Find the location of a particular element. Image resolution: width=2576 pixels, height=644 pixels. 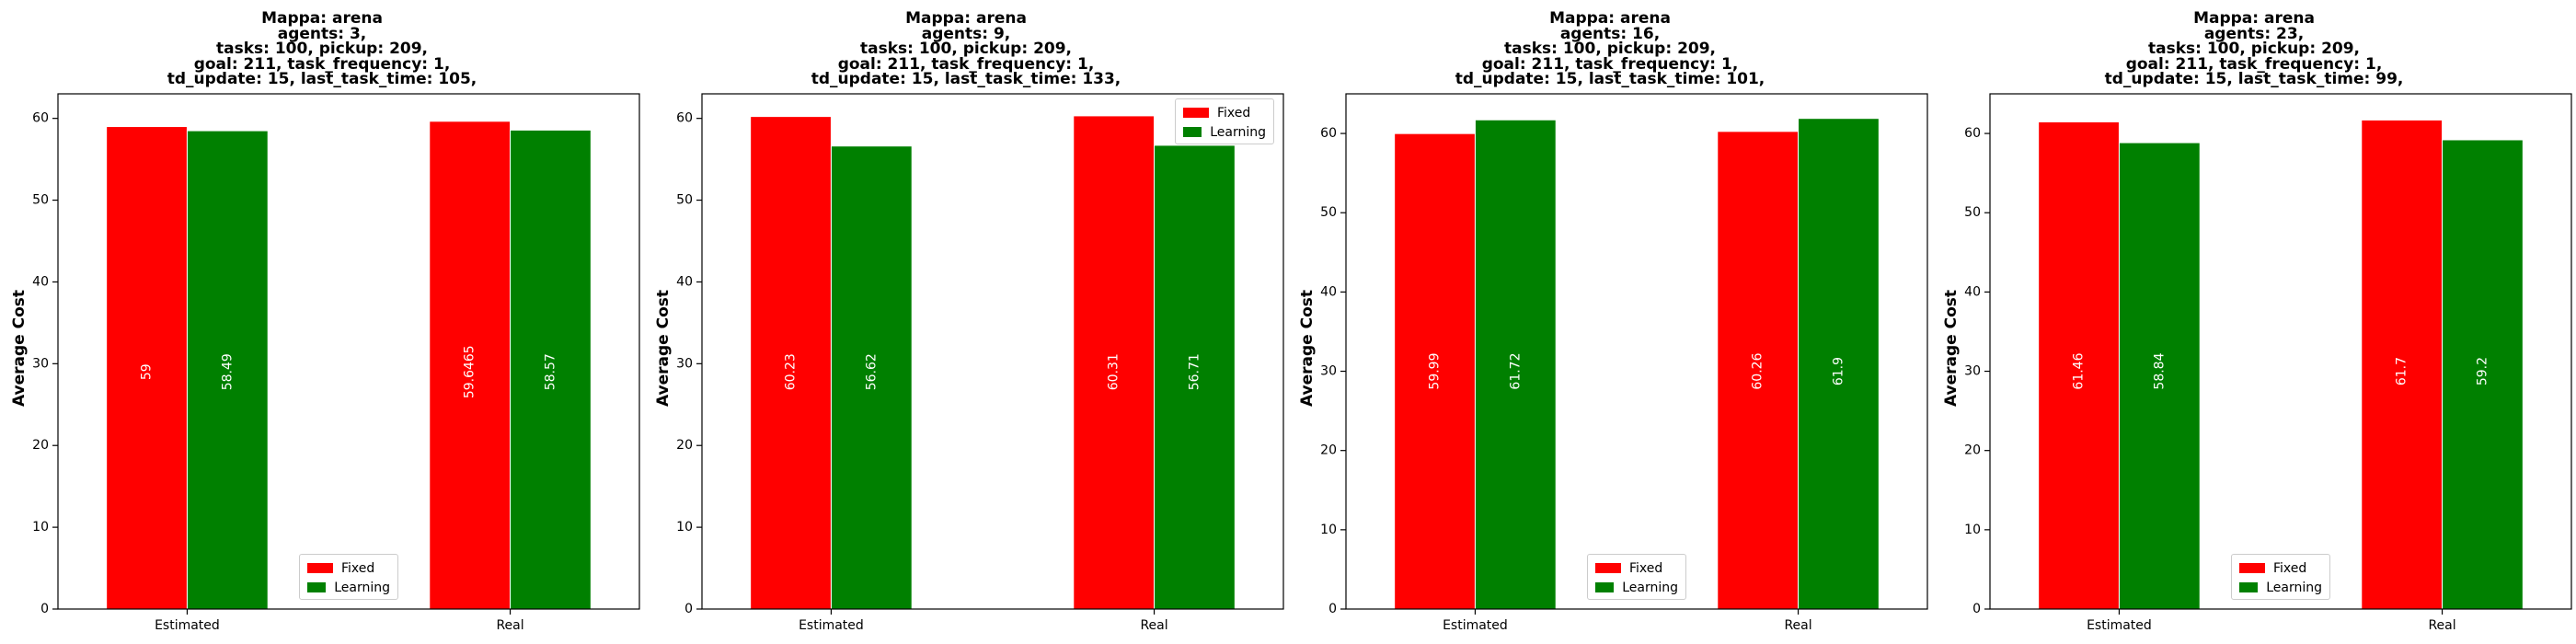

chart-title-line: agents: 9, is located at coordinates (966, 33).